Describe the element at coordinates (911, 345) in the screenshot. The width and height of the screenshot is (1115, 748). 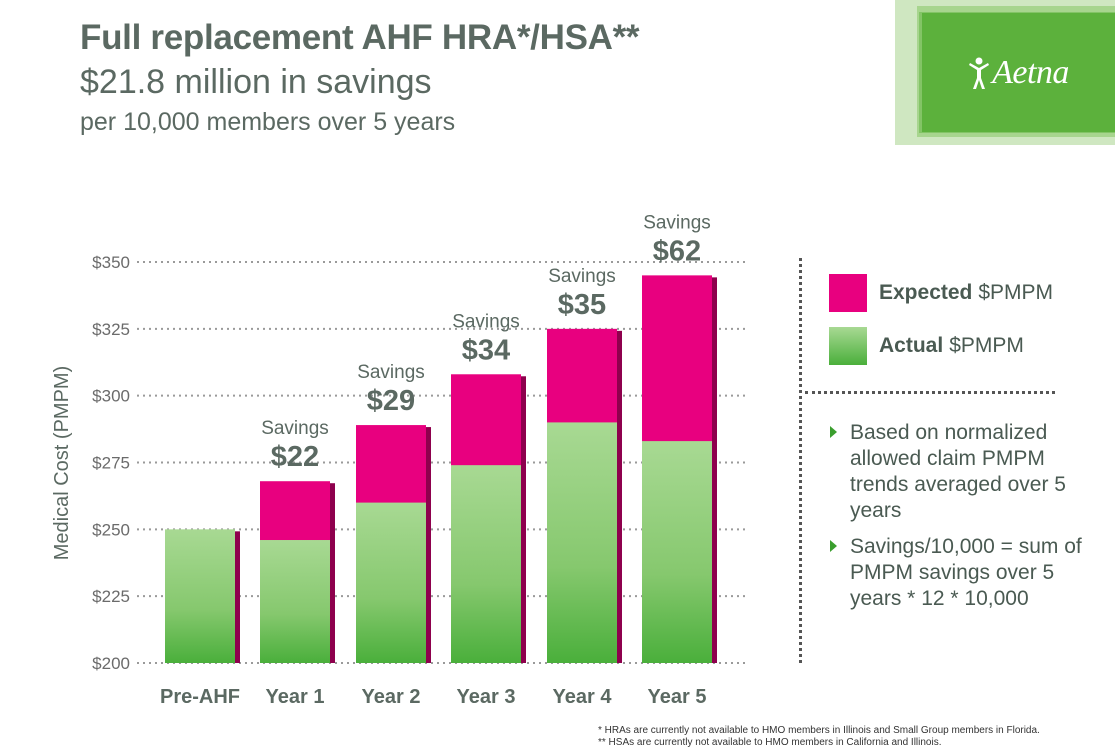
I see `legend-actual-bold: Actual` at that location.